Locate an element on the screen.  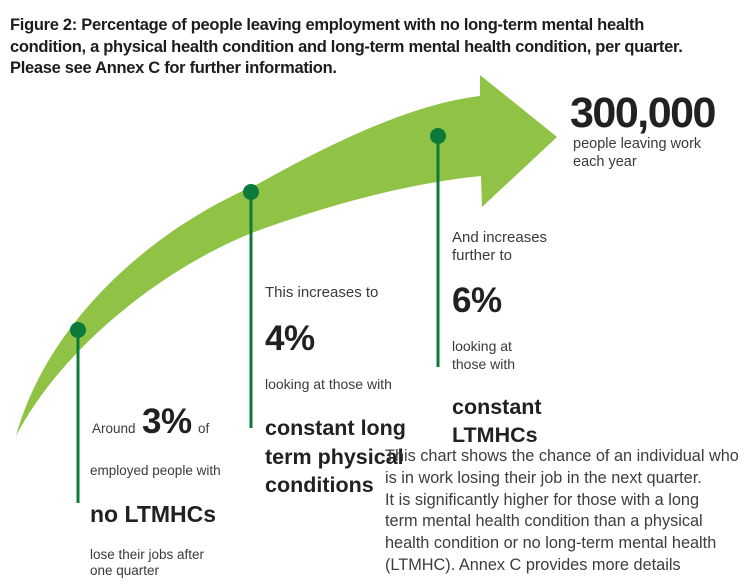
marker-1-value-line: Around 3% of is located at coordinates (165, 424).